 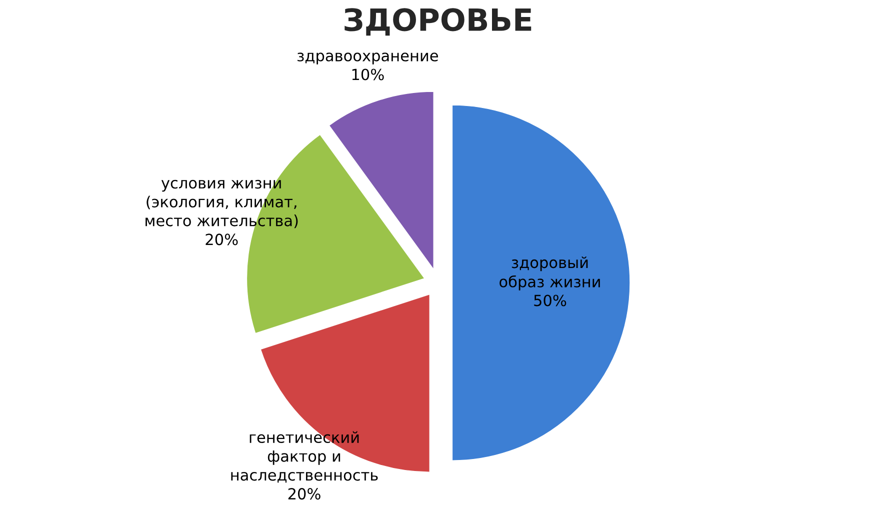 I want to click on data-label: 10%, so click(x=368, y=74).